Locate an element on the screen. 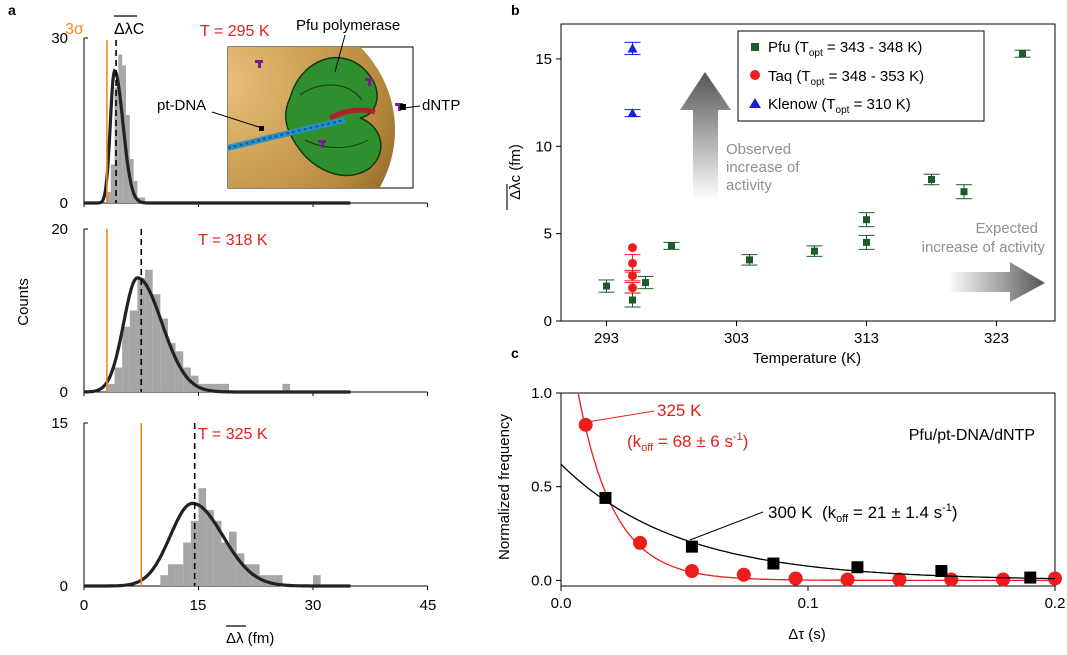 This screenshot has width=1067, height=655. temperature-label: T = 325 K is located at coordinates (233, 434).